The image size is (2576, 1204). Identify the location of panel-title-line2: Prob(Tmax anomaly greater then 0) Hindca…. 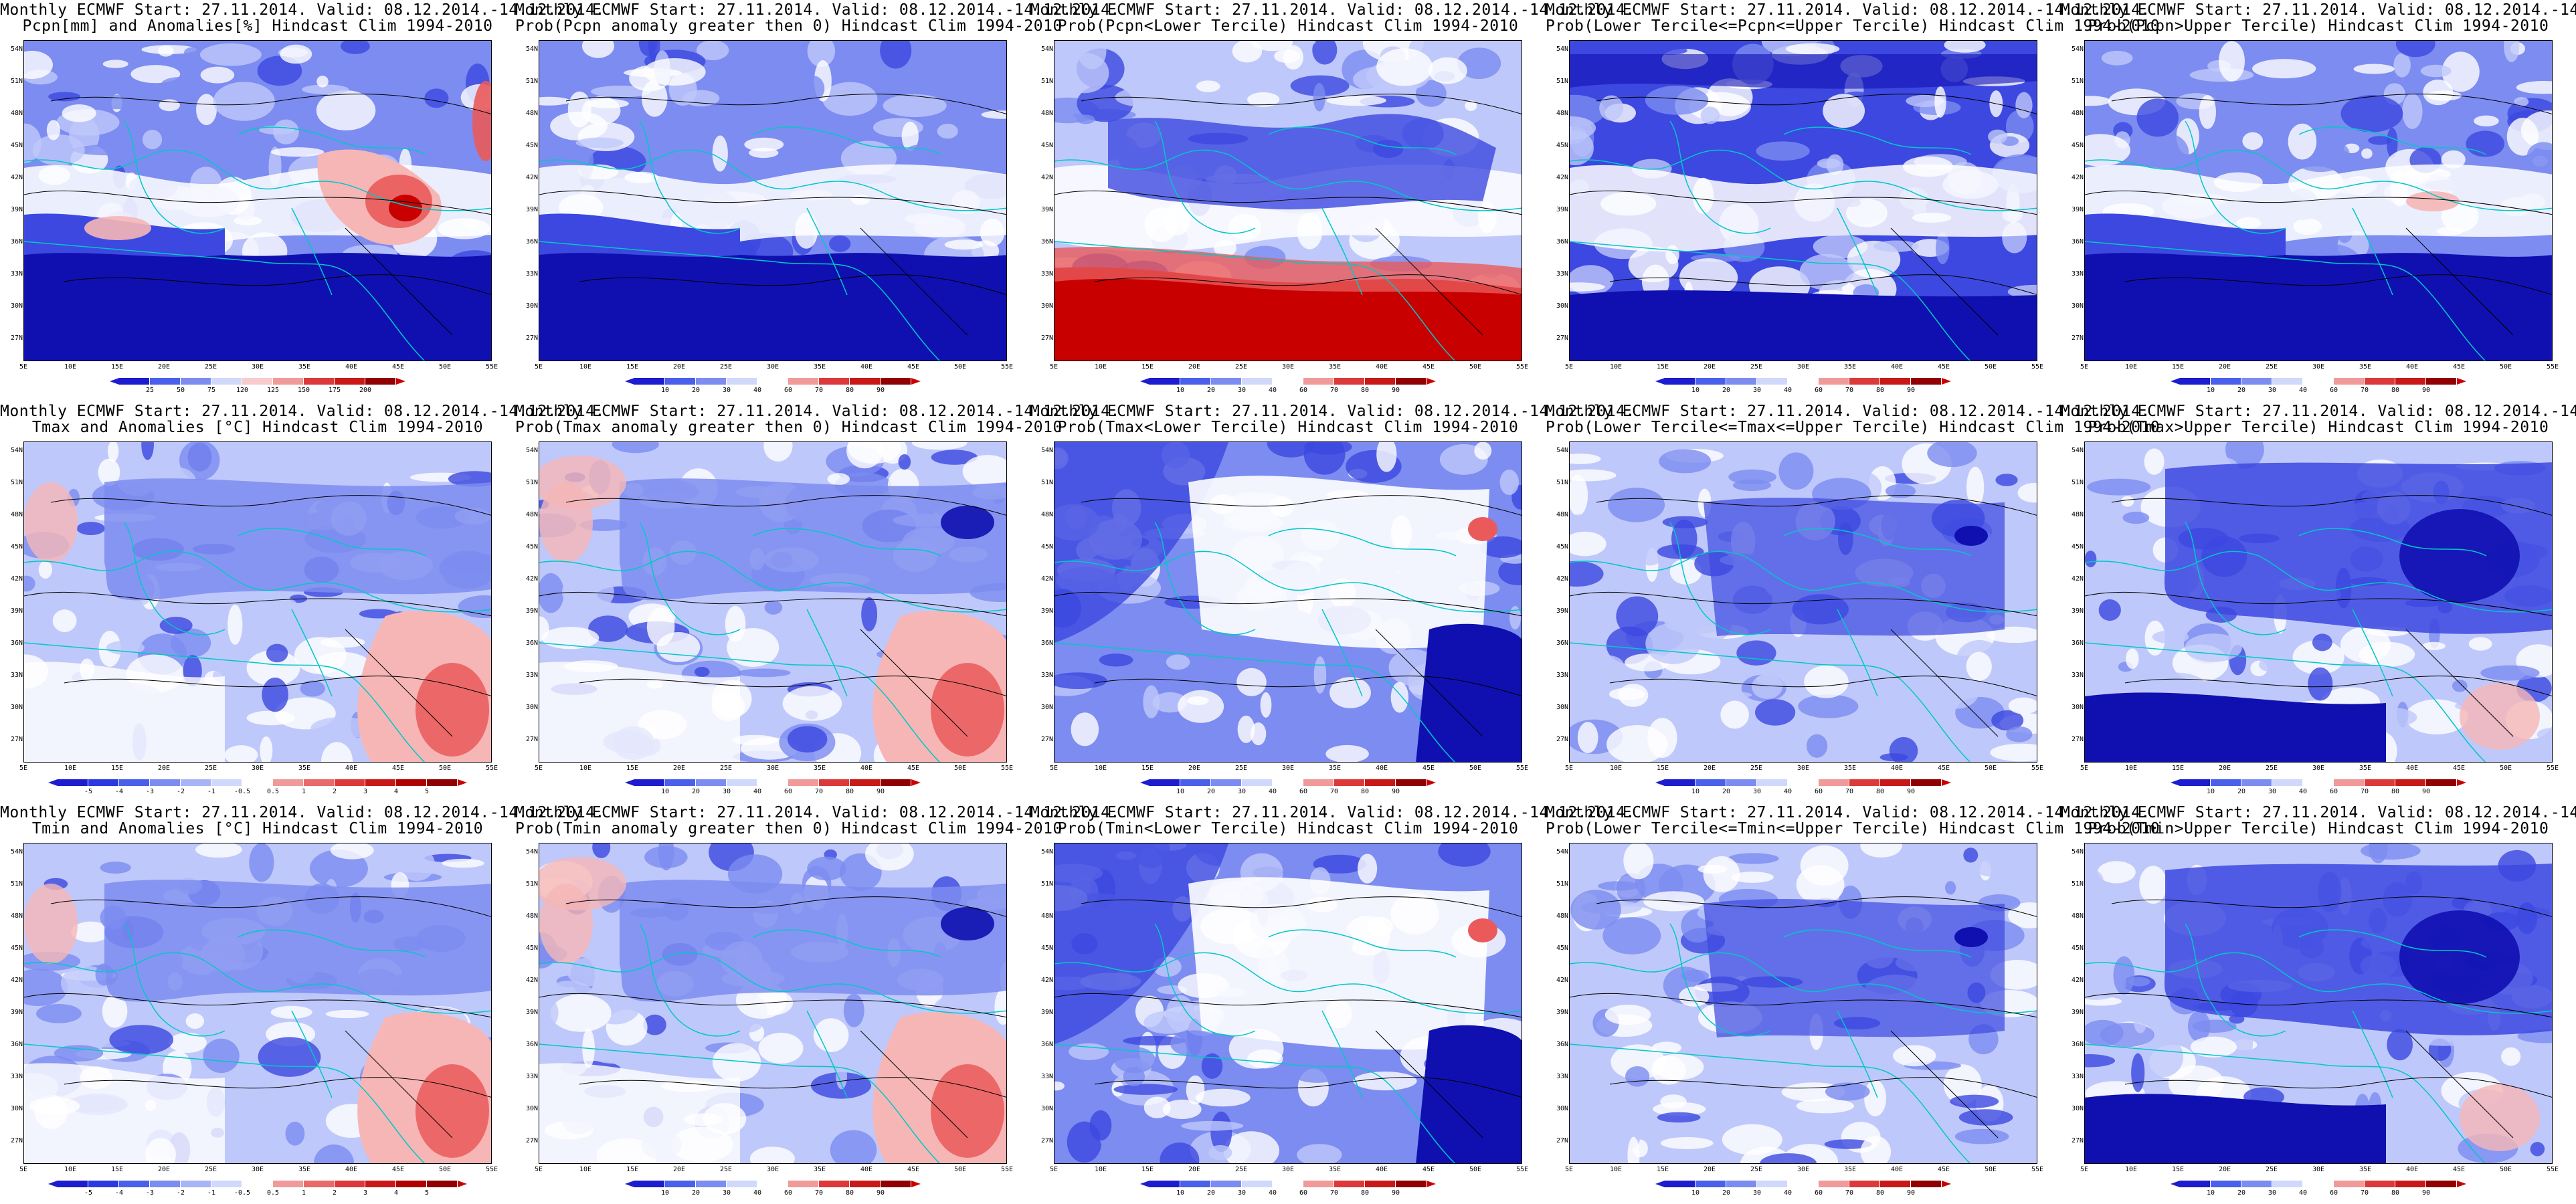
(789, 427).